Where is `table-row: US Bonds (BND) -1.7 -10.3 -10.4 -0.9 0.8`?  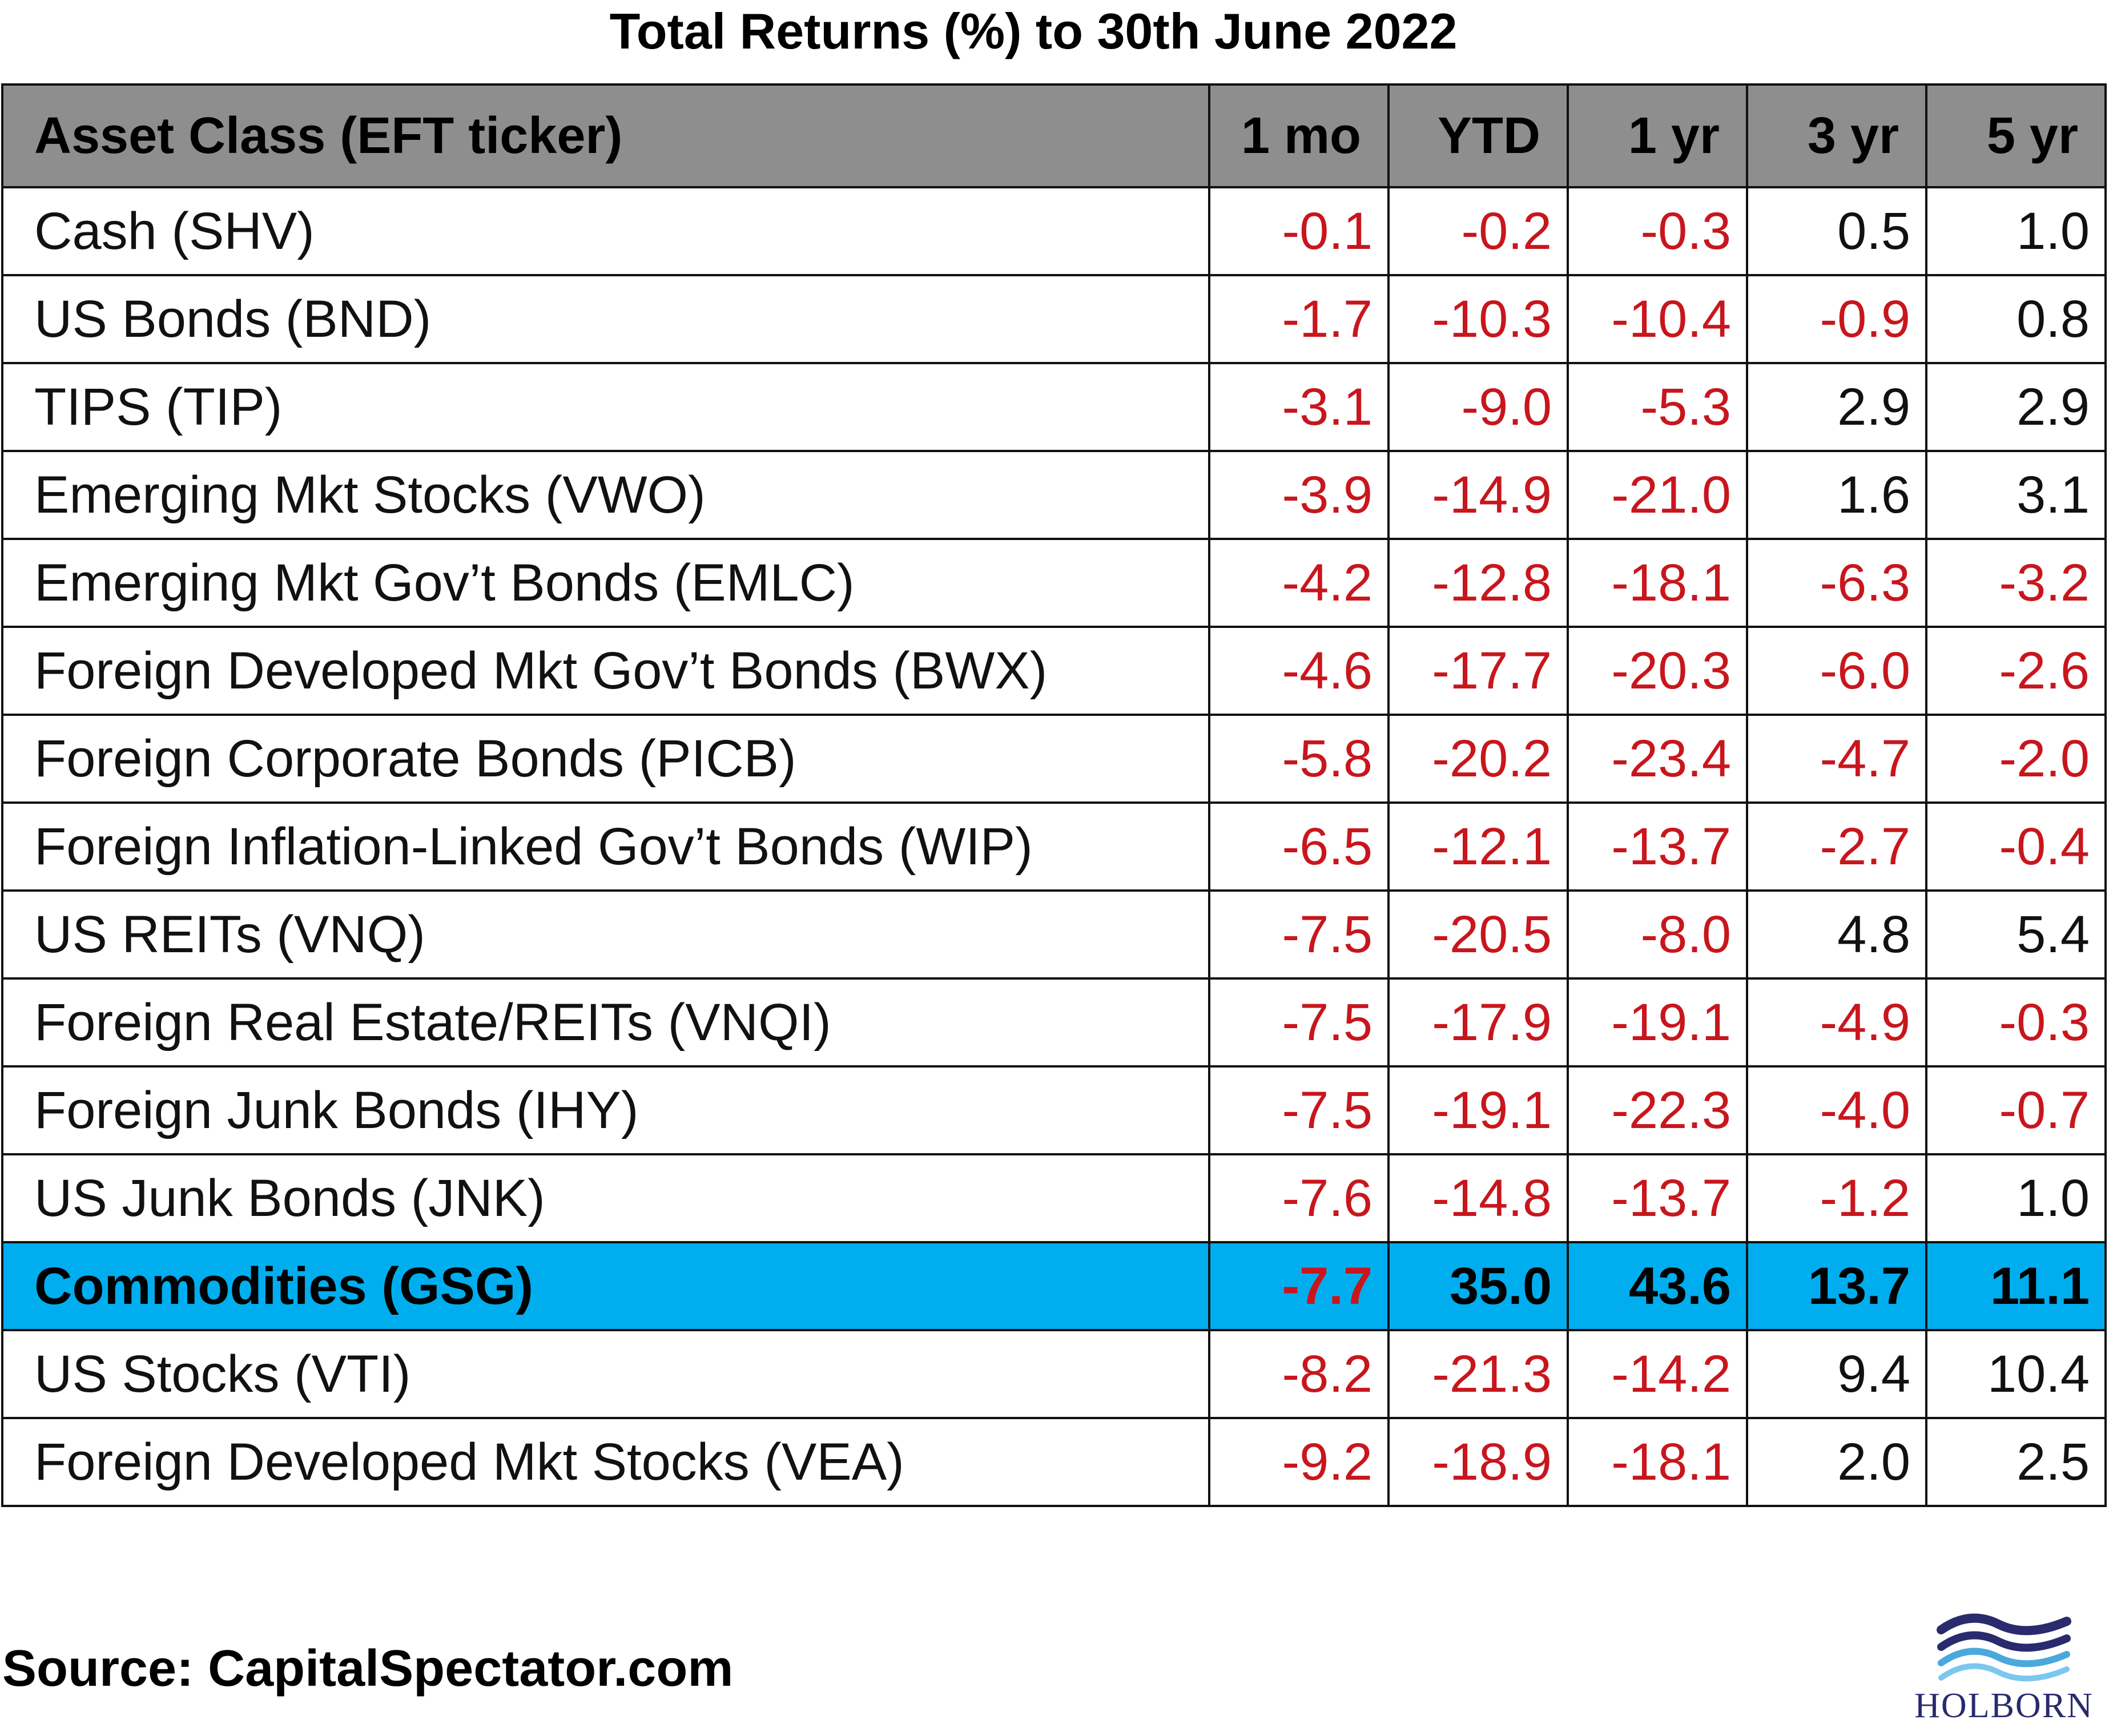
table-row: US Bonds (BND) -1.7 -10.3 -10.4 -0.9 0.8 is located at coordinates (1054, 319).